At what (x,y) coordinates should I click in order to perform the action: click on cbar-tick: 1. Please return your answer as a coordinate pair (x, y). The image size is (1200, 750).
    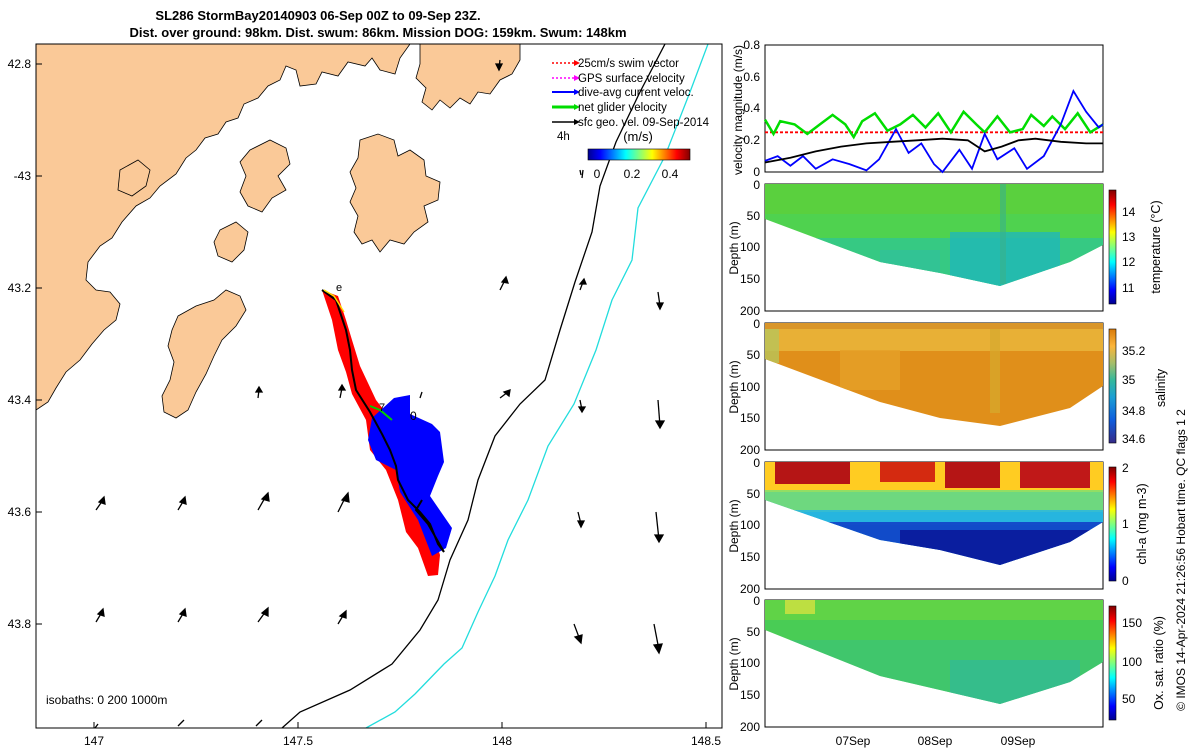
    Looking at the image, I should click on (1125, 524).